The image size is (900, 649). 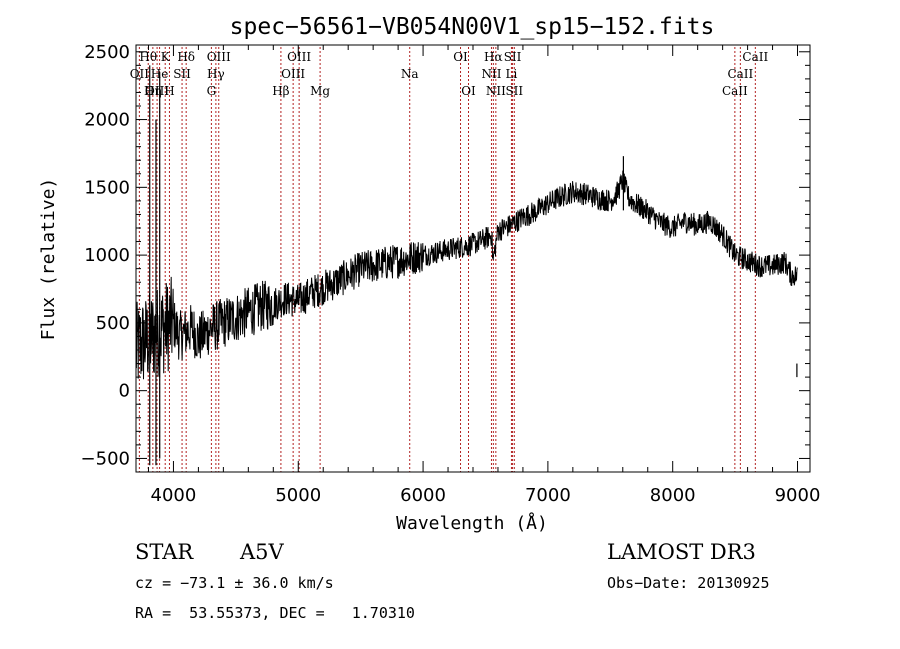 I want to click on object-subclass: A5V, so click(x=262, y=552).